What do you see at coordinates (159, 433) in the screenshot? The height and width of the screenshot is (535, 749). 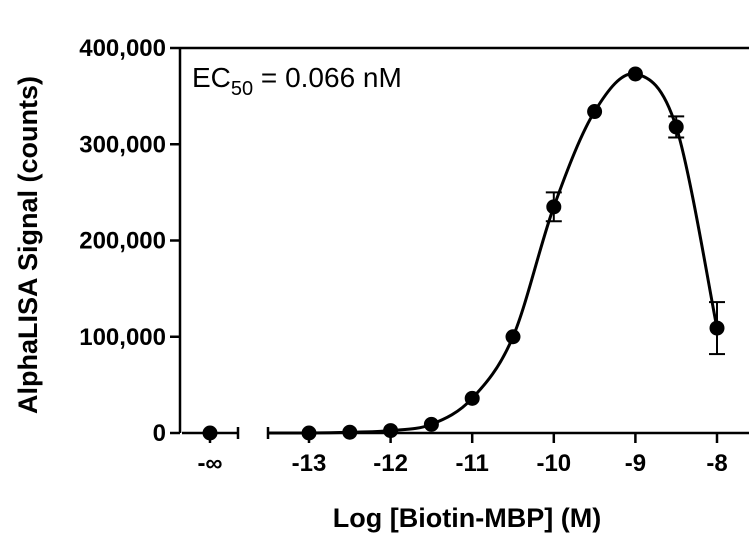 I see `y-tick-label: 0` at bounding box center [159, 433].